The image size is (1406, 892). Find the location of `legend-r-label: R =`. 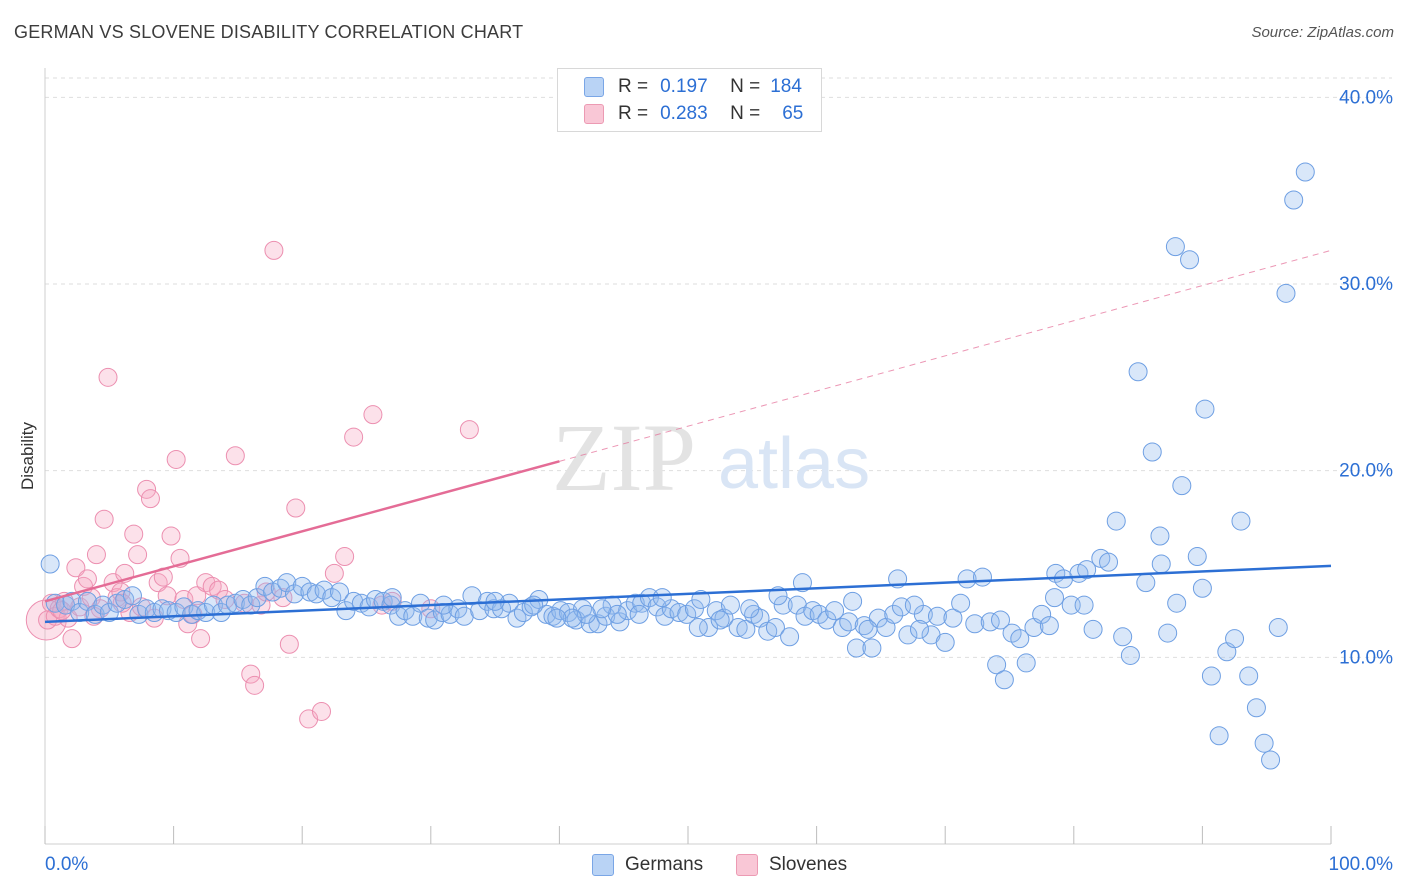

legend-r-label: R = is located at coordinates (633, 86).